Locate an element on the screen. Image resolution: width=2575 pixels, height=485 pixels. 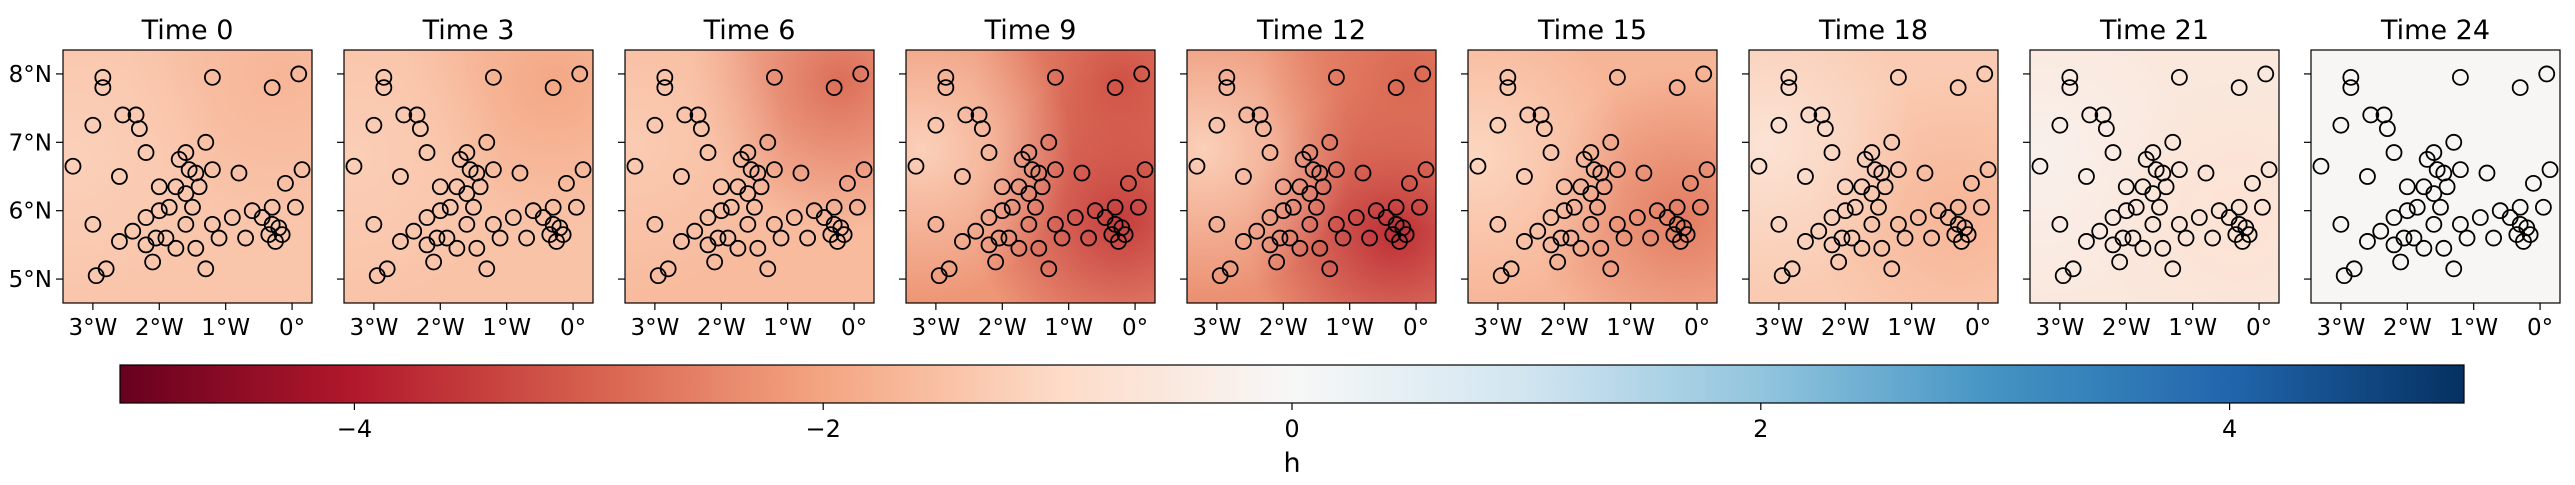
colorbar-tick-label: 0 is located at coordinates (1291, 429).